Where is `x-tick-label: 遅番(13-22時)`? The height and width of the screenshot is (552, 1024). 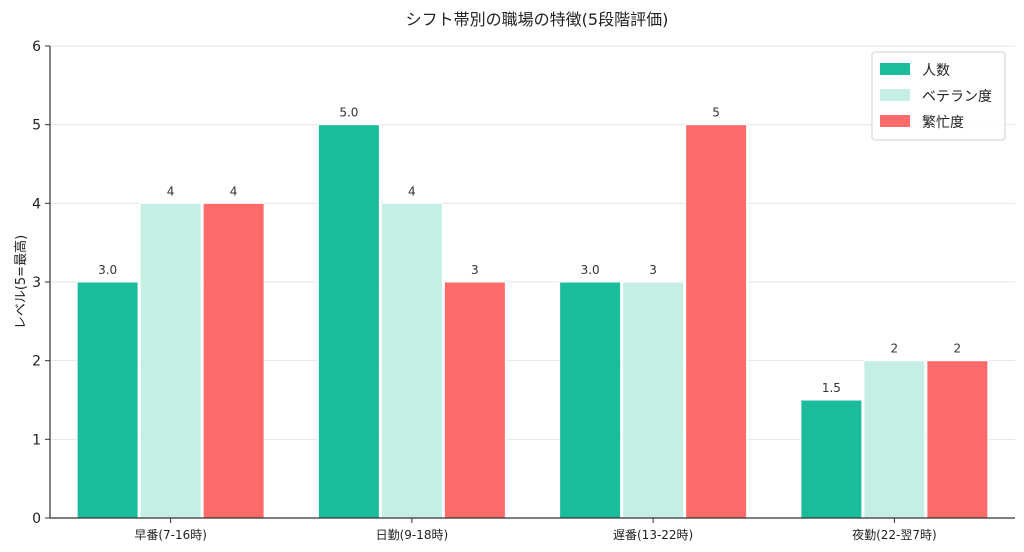 x-tick-label: 遅番(13-22時) is located at coordinates (653, 535).